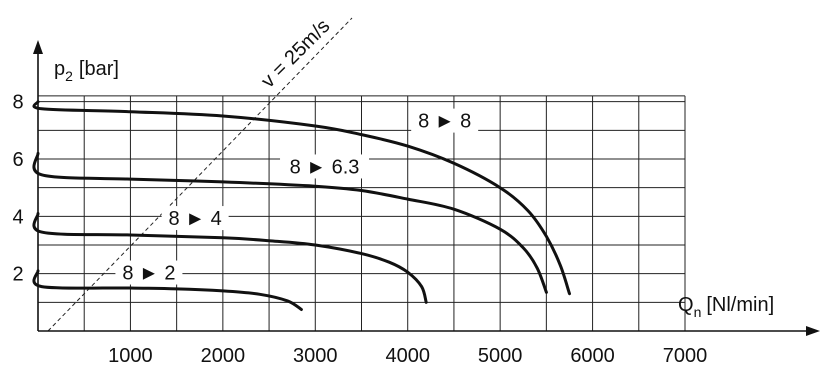 The width and height of the screenshot is (827, 369). I want to click on y-tick-label: 6, so click(17, 160).